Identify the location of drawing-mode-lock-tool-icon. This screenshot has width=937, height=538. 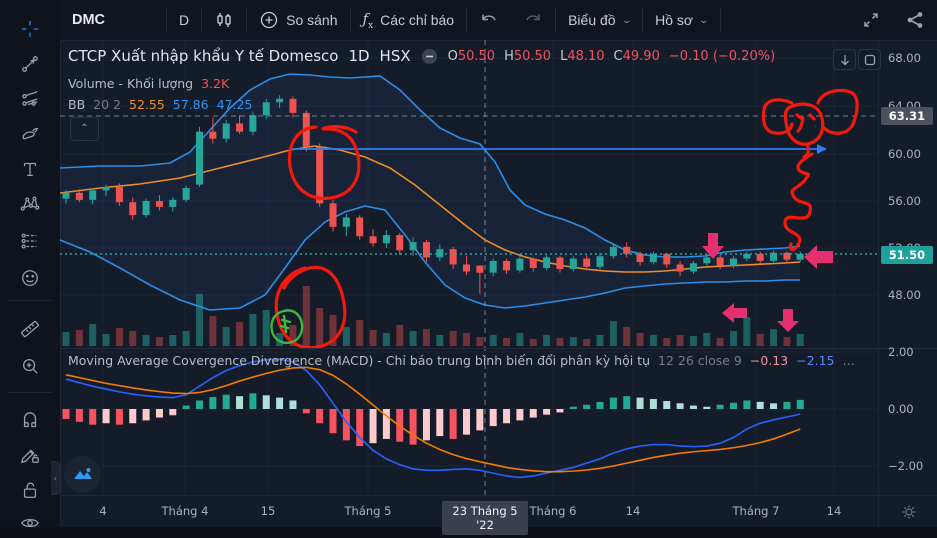
(30, 455).